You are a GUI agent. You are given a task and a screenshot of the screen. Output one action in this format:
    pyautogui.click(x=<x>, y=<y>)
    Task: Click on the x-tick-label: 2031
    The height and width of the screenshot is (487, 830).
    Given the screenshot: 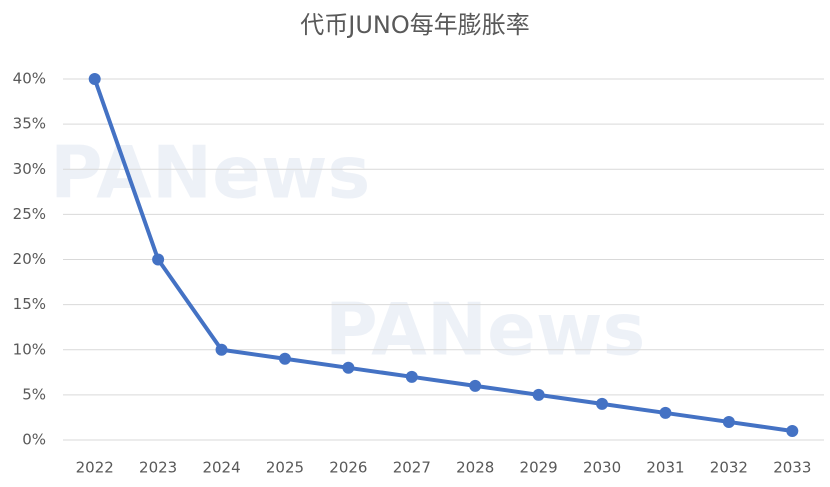 What is the action you would take?
    pyautogui.click(x=665, y=468)
    